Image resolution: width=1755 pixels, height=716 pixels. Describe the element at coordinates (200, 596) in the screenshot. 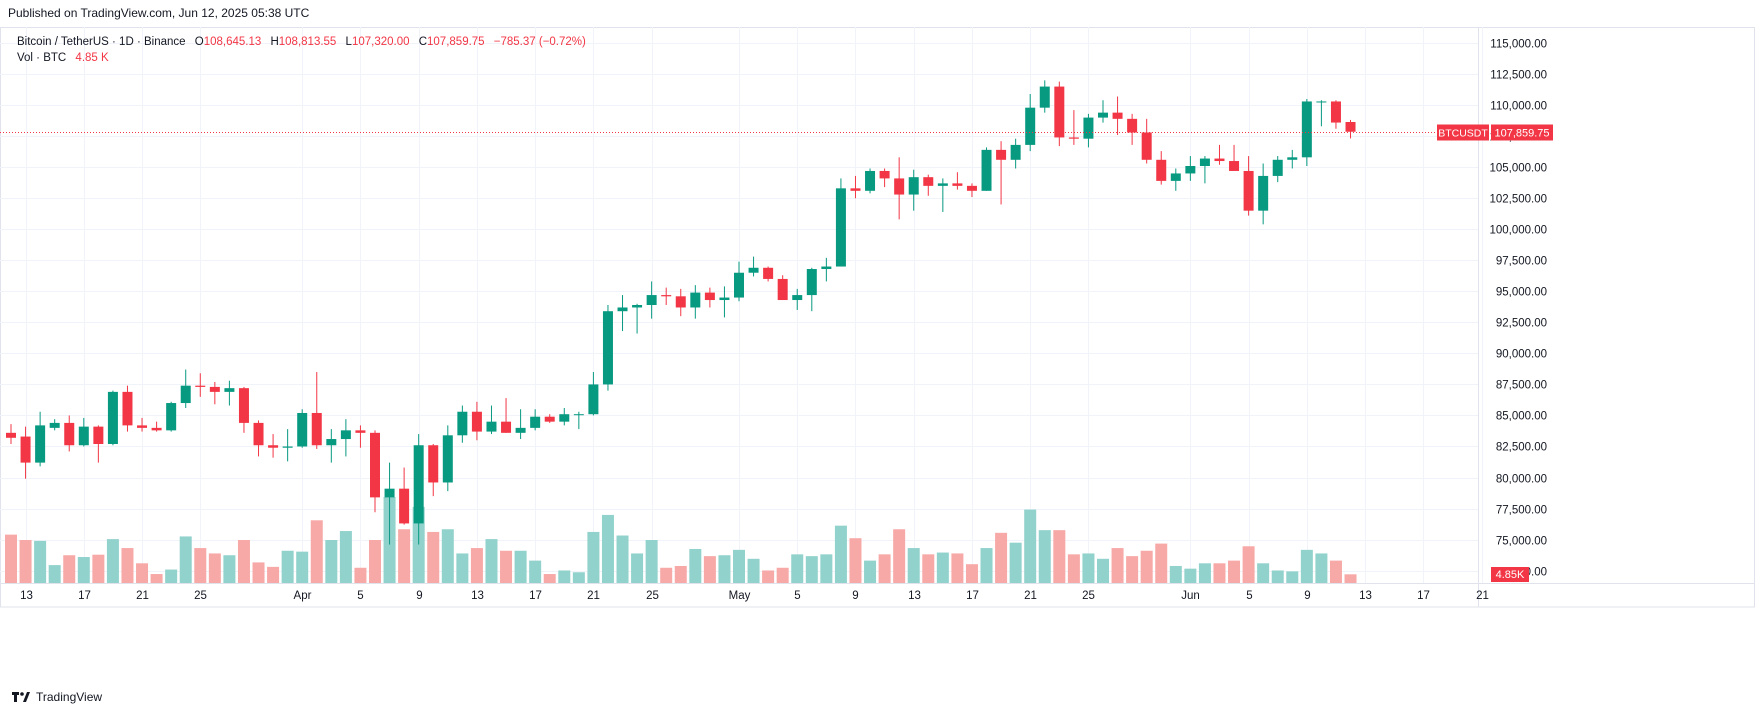

I see `x-tick-label: 25` at that location.